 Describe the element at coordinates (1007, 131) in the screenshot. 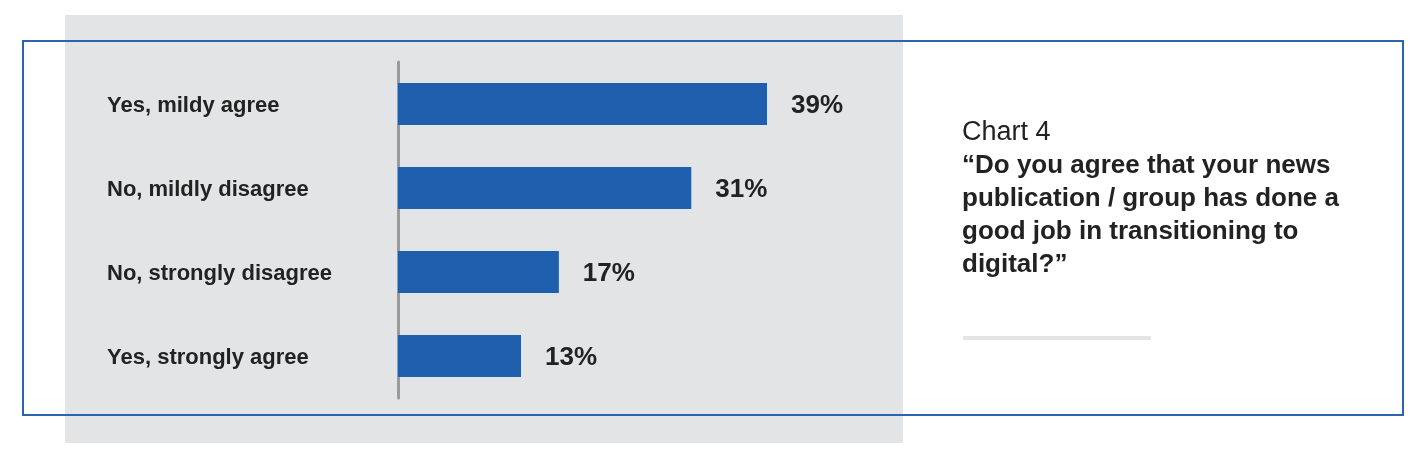

I see `text: Chart 4` at that location.